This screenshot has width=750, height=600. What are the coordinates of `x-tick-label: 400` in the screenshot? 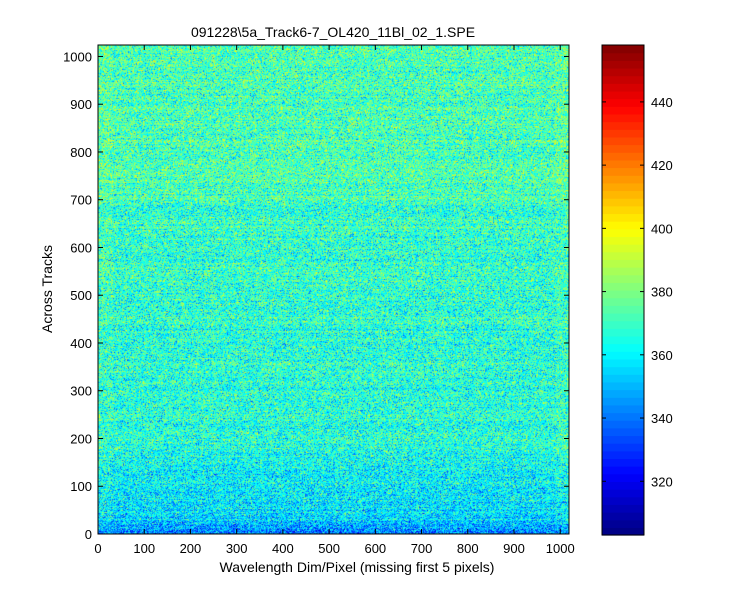 It's located at (283, 548).